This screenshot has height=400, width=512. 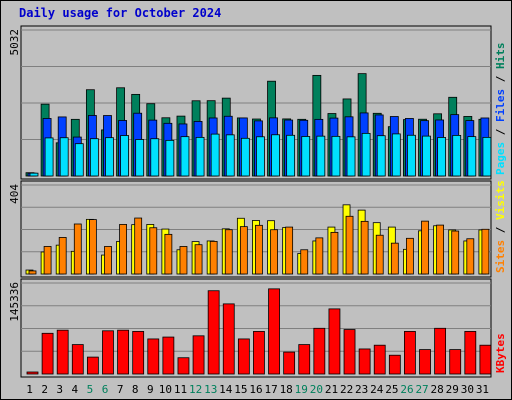 What do you see at coordinates (500, 105) in the screenshot?
I see `legend-entry: Files` at bounding box center [500, 105].